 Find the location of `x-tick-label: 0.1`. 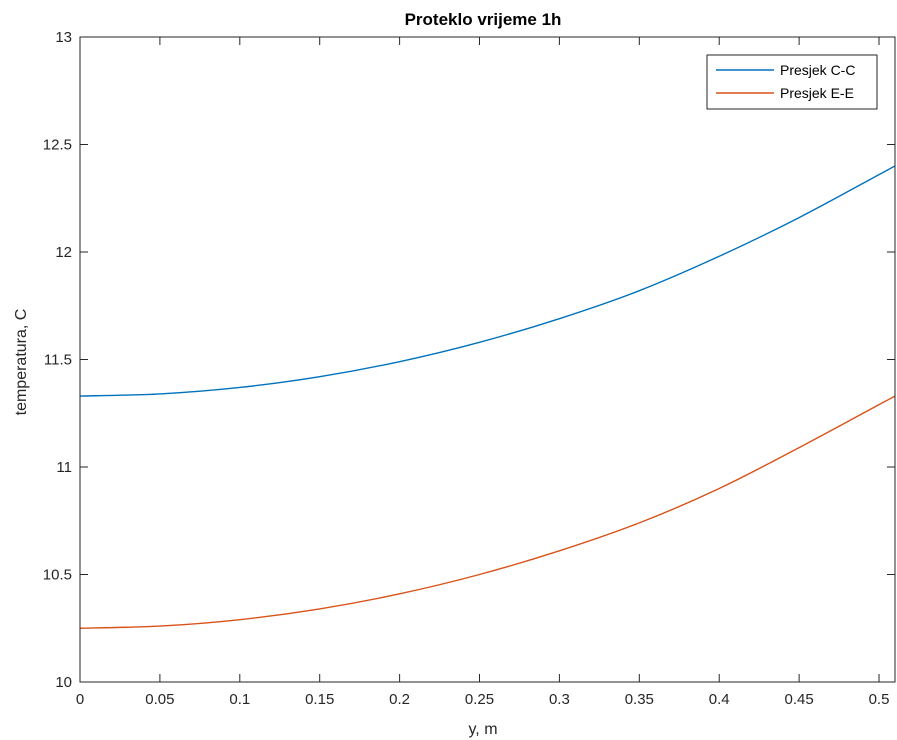

x-tick-label: 0.1 is located at coordinates (239, 699).